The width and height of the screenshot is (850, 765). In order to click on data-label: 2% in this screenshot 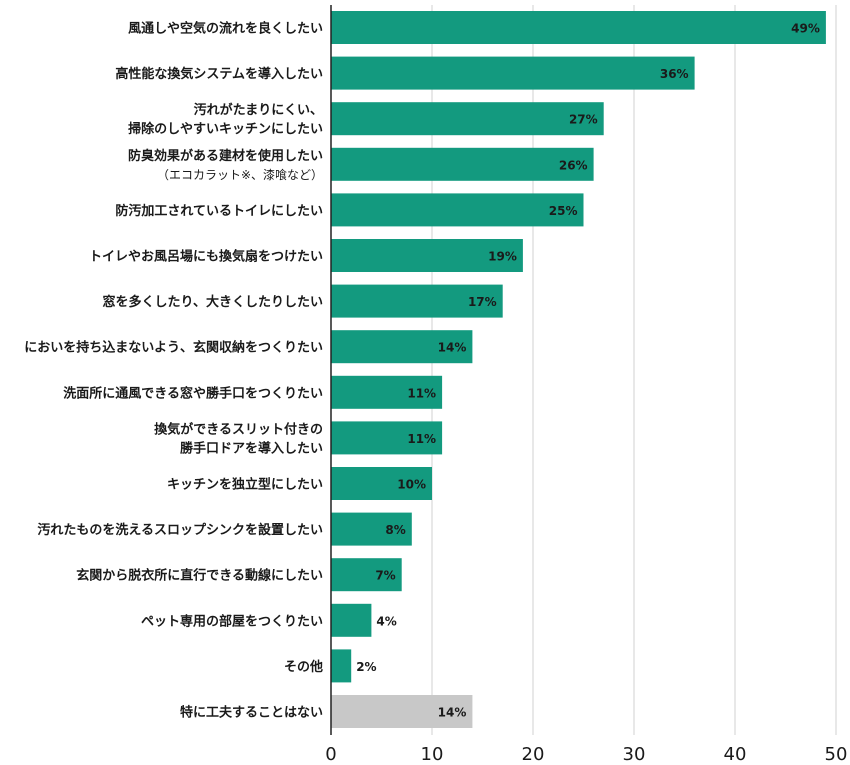, I will do `click(366, 667)`.